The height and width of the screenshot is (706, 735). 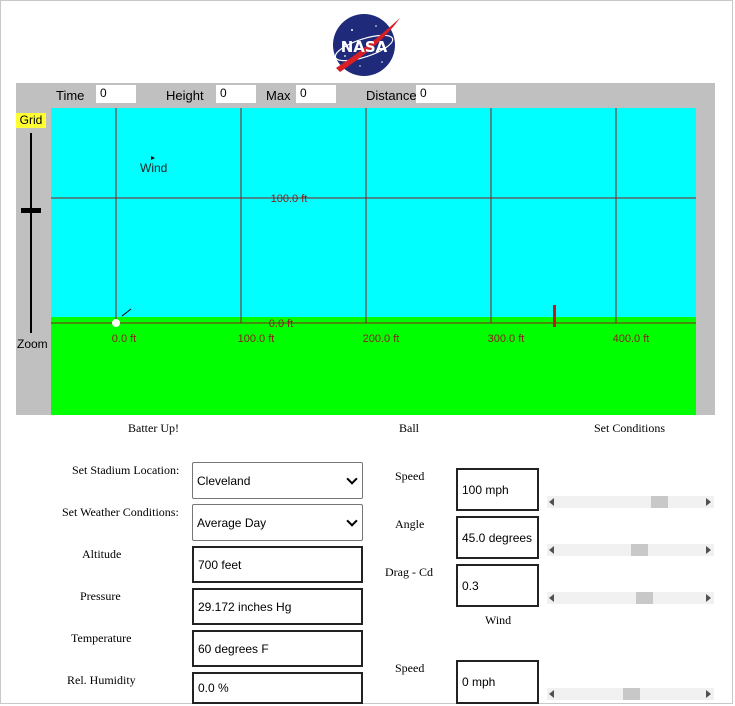 What do you see at coordinates (391, 95) in the screenshot?
I see `distance-label: Distance` at bounding box center [391, 95].